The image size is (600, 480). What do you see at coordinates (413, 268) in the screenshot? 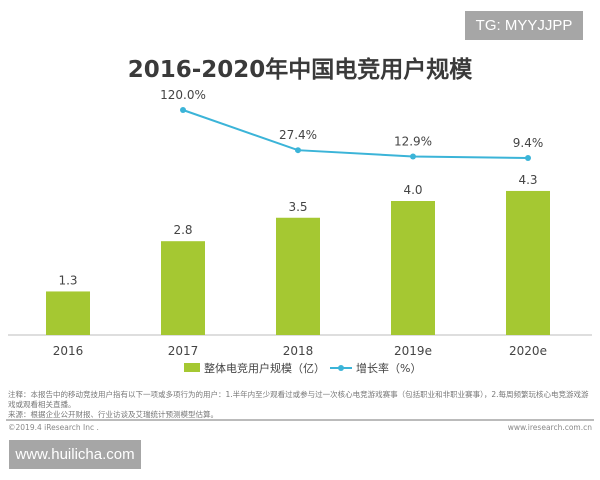
I see `bar-2019e` at bounding box center [413, 268].